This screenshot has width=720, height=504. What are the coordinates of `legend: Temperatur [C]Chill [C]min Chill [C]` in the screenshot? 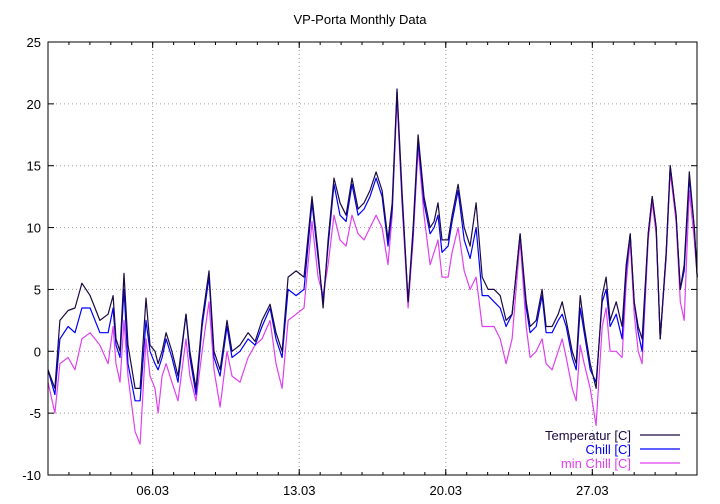 It's located at (612, 449).